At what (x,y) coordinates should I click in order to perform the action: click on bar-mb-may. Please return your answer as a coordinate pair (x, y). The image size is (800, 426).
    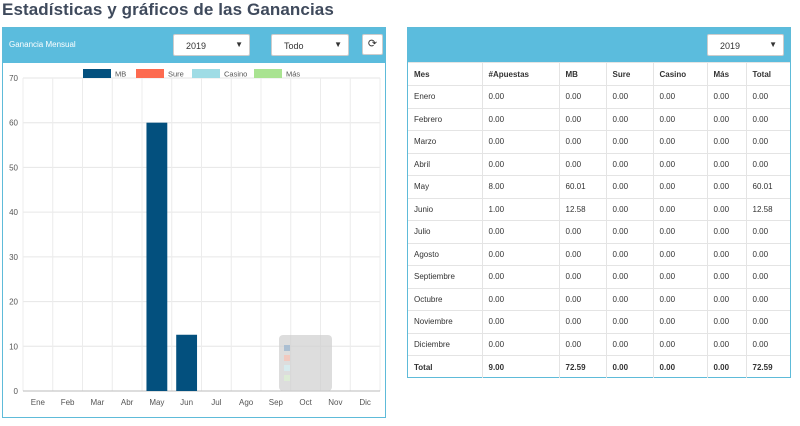
    Looking at the image, I should click on (157, 257).